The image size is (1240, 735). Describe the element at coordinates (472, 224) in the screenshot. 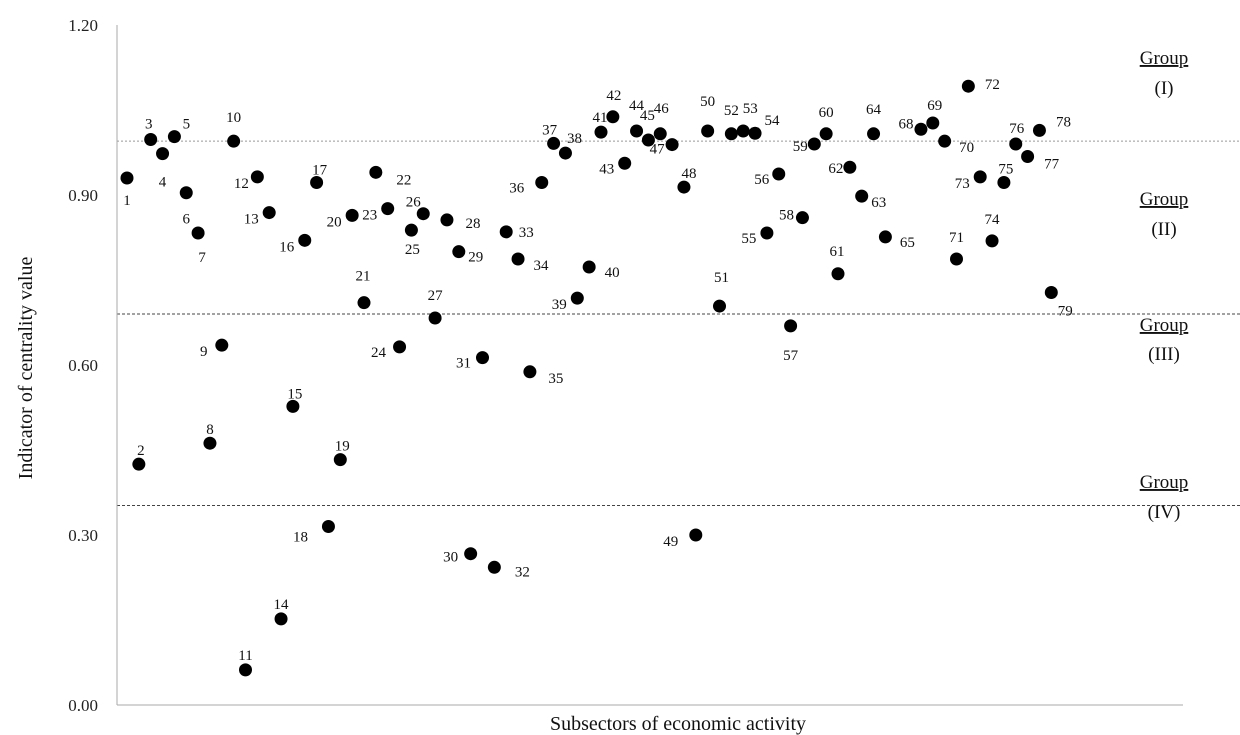

I see `data-point-label: 28` at that location.